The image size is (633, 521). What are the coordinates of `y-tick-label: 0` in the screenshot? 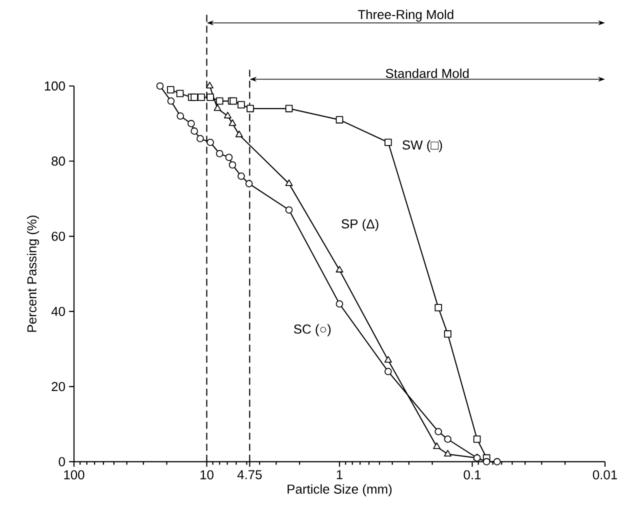 It's located at (61, 461).